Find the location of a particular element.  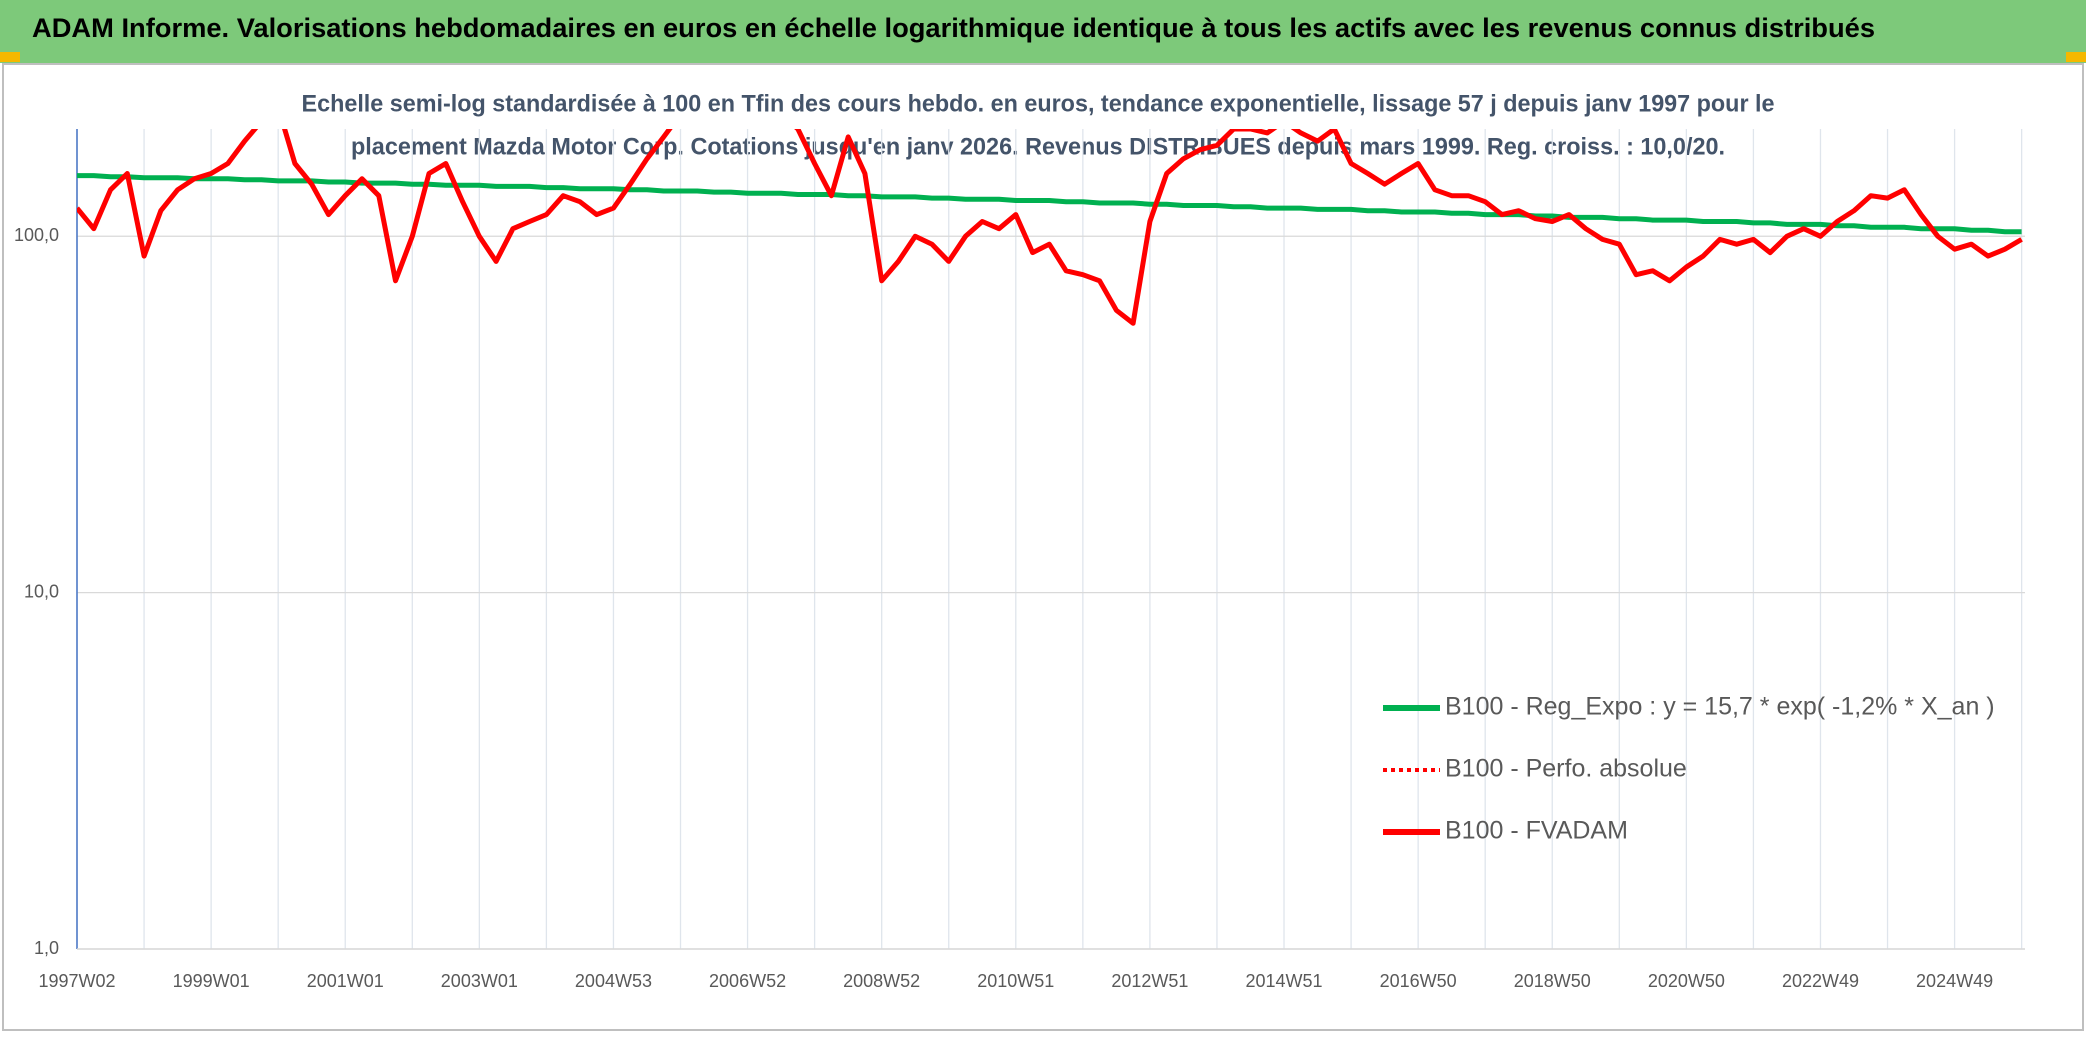

x-tick-label: 2006W52 is located at coordinates (747, 981).